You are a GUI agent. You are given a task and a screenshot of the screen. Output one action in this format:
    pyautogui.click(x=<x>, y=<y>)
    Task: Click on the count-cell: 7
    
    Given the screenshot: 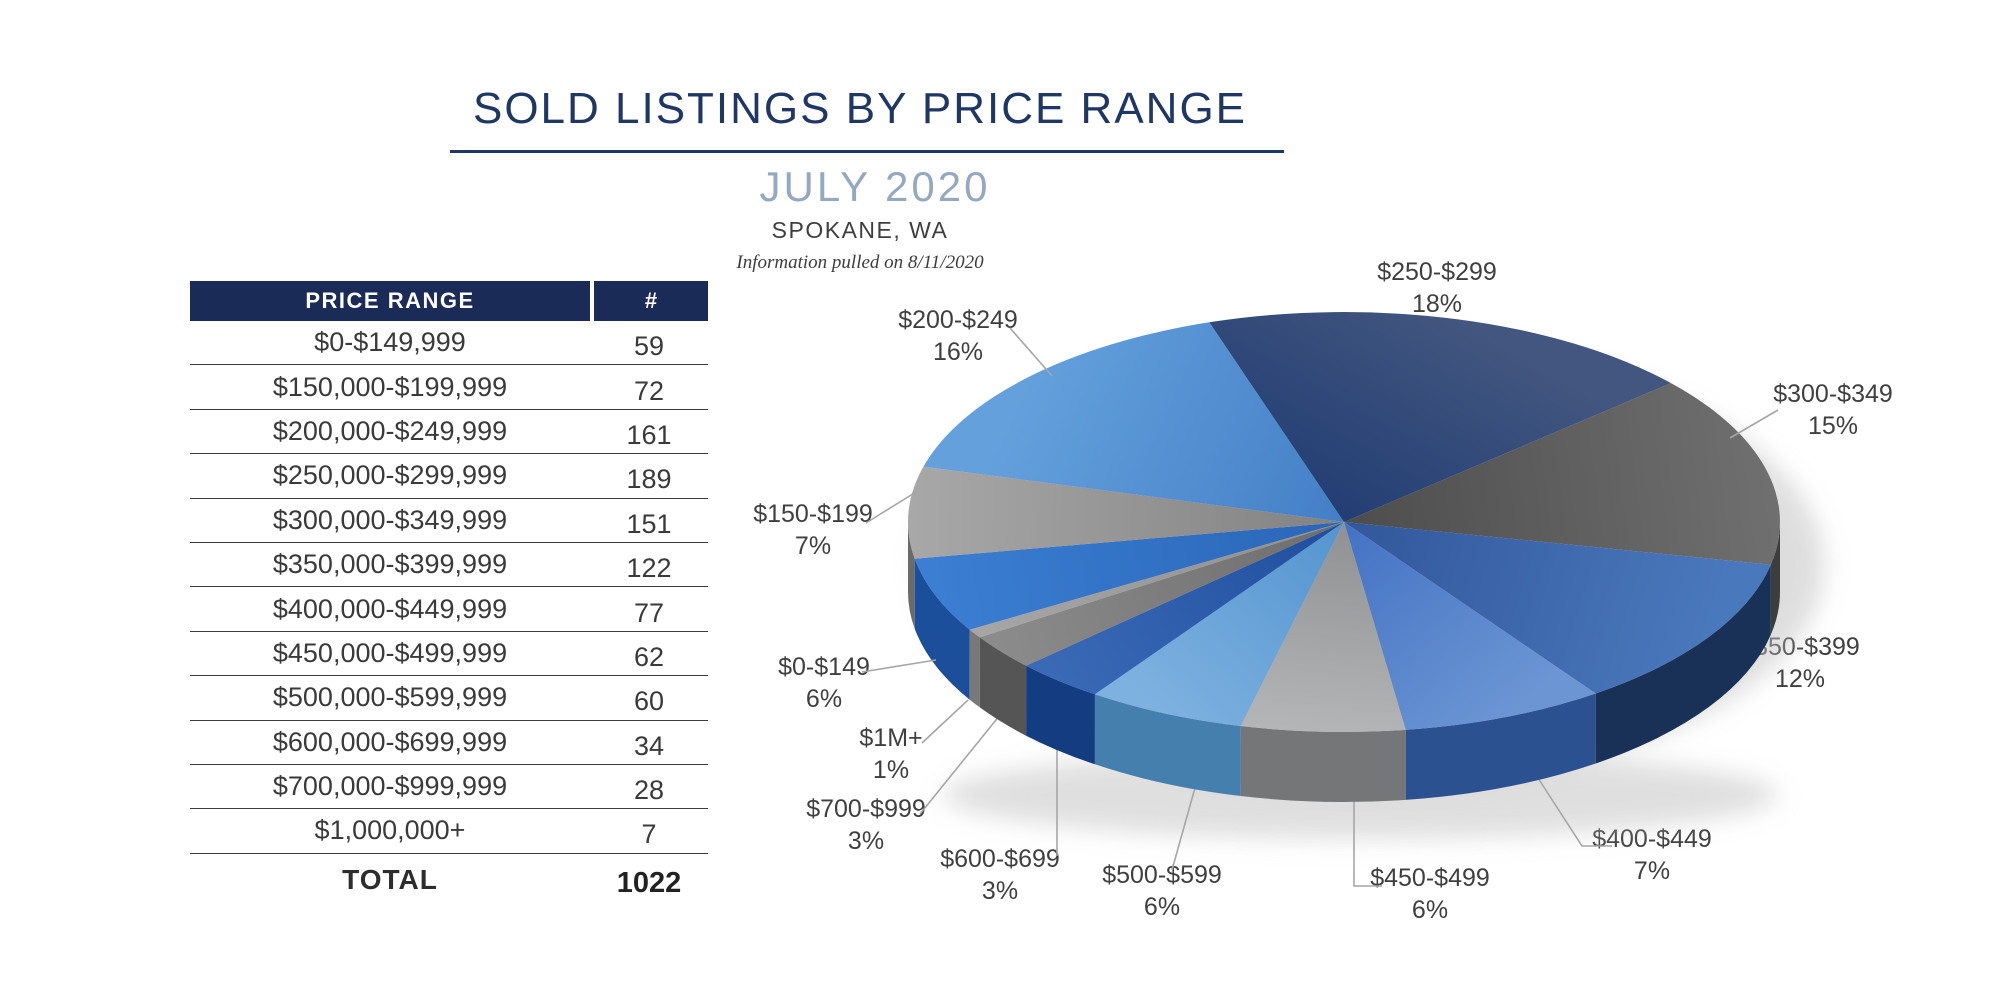 What is the action you would take?
    pyautogui.click(x=649, y=834)
    